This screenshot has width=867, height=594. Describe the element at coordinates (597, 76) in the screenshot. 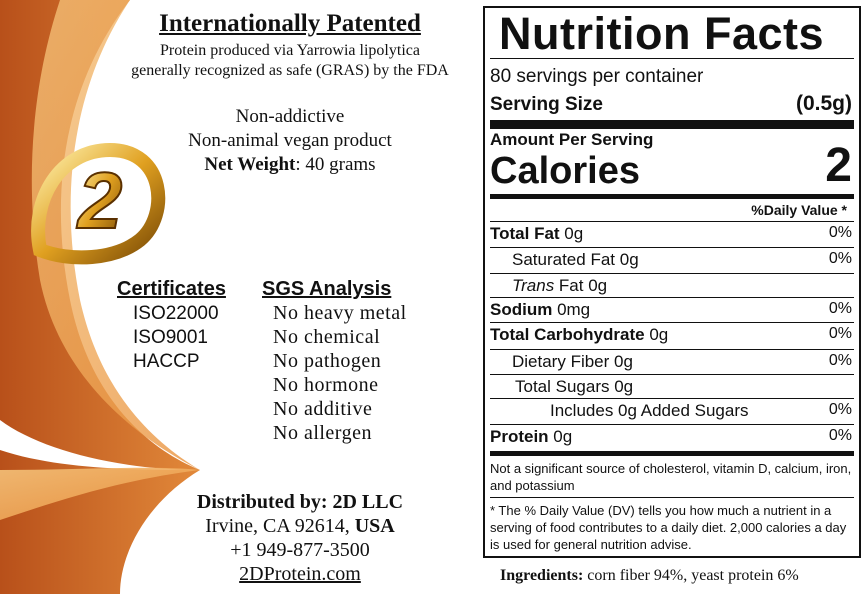

I see `servings: 80 servings per container` at that location.